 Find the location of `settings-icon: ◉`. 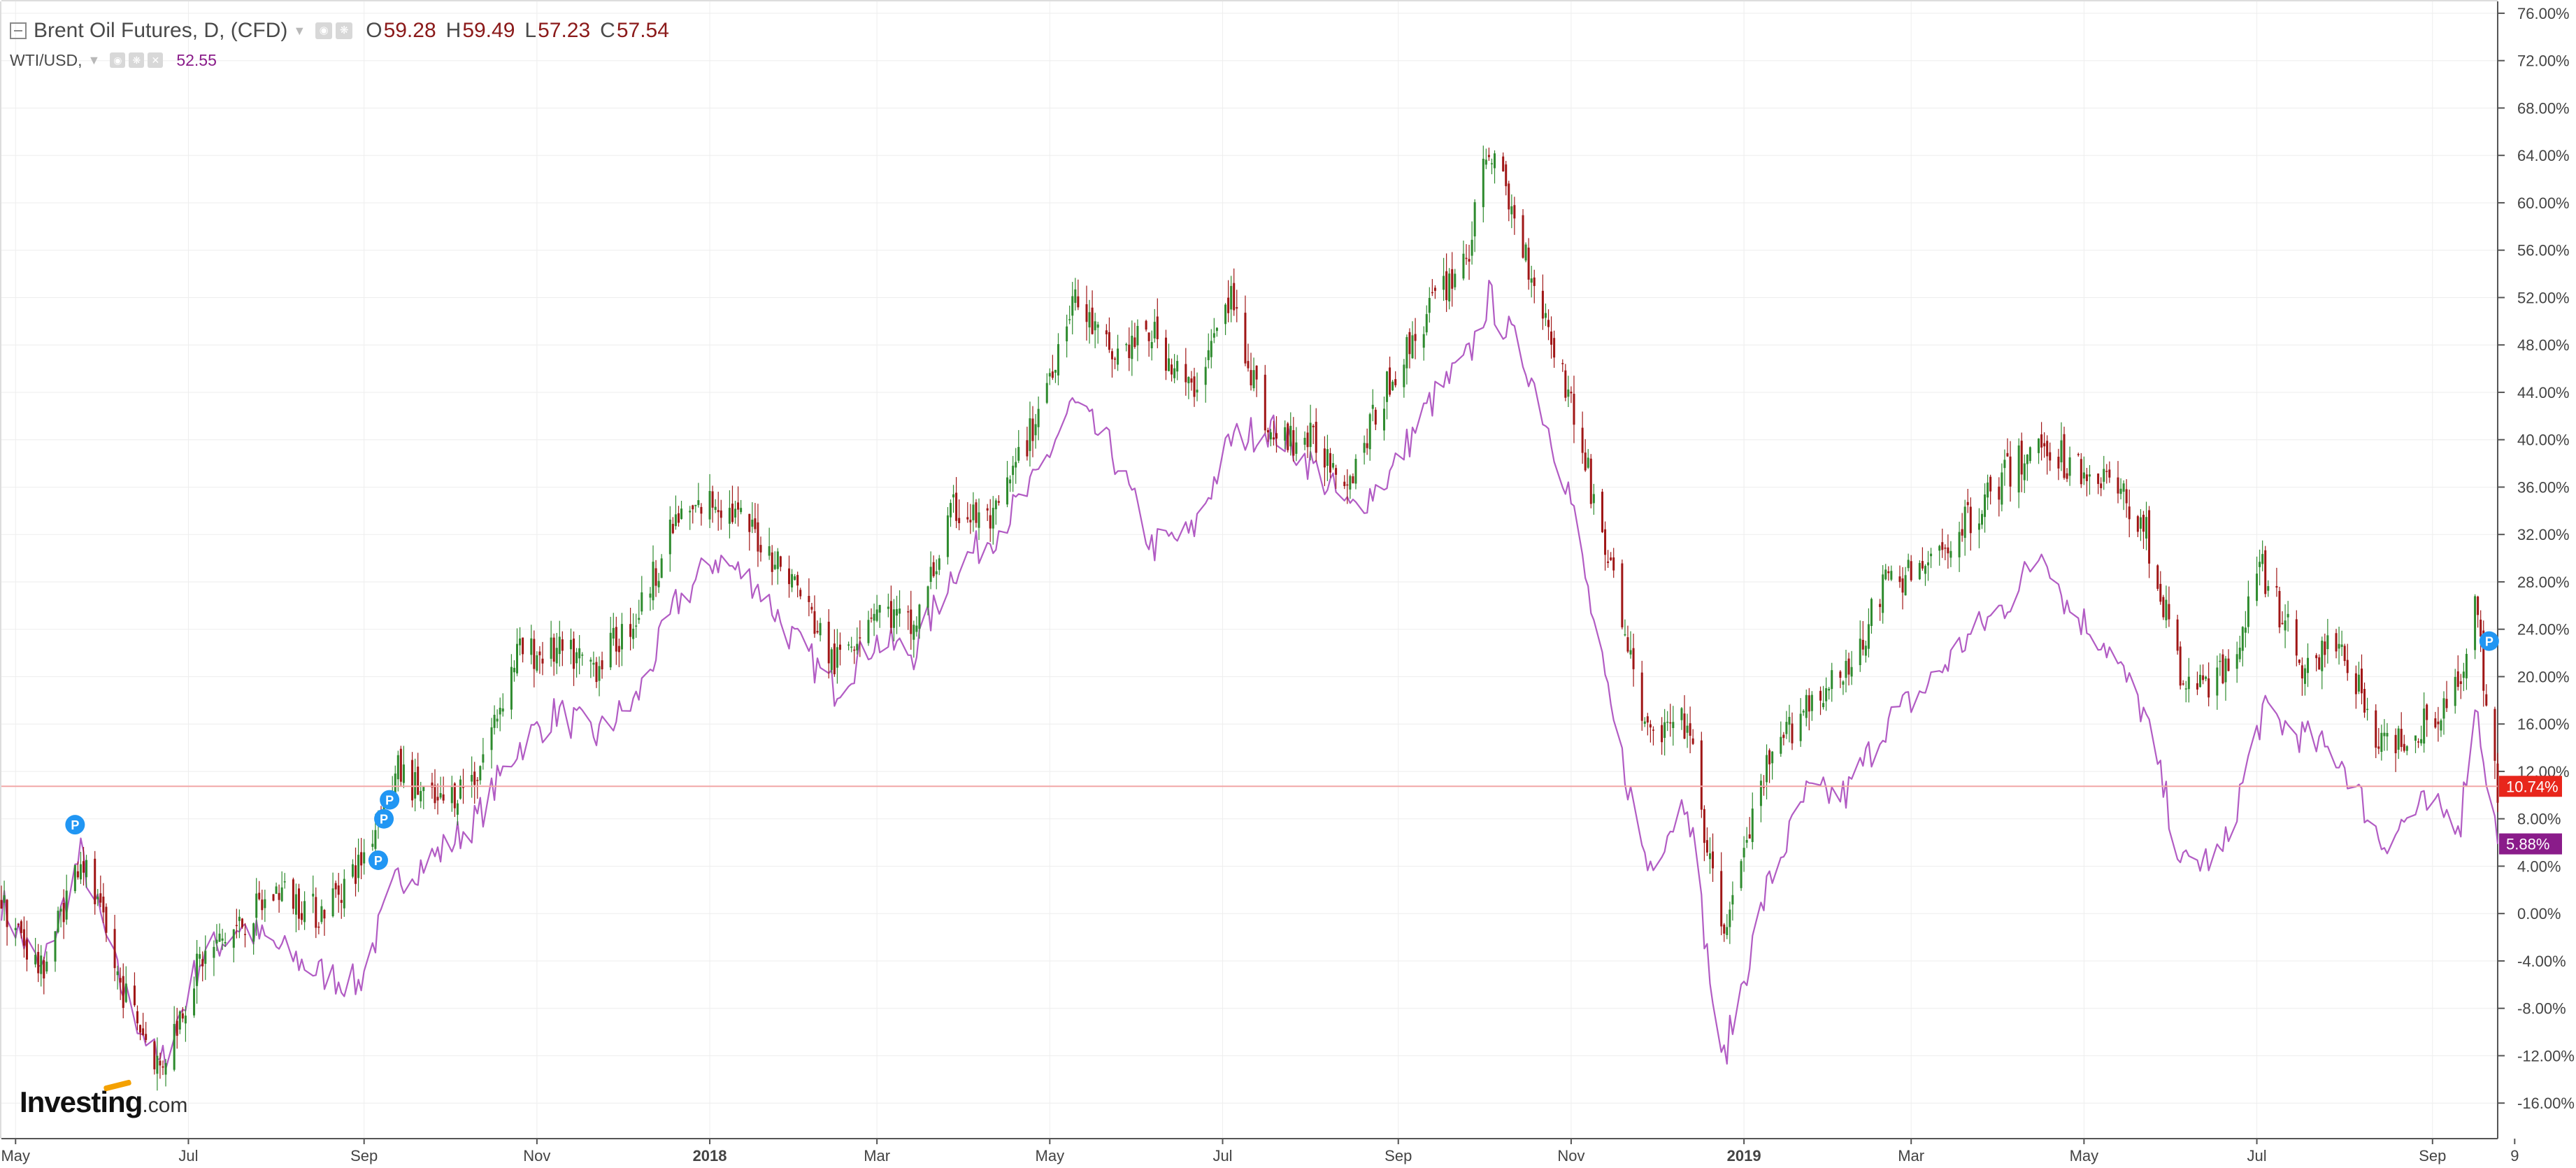

settings-icon: ◉ is located at coordinates (324, 31).